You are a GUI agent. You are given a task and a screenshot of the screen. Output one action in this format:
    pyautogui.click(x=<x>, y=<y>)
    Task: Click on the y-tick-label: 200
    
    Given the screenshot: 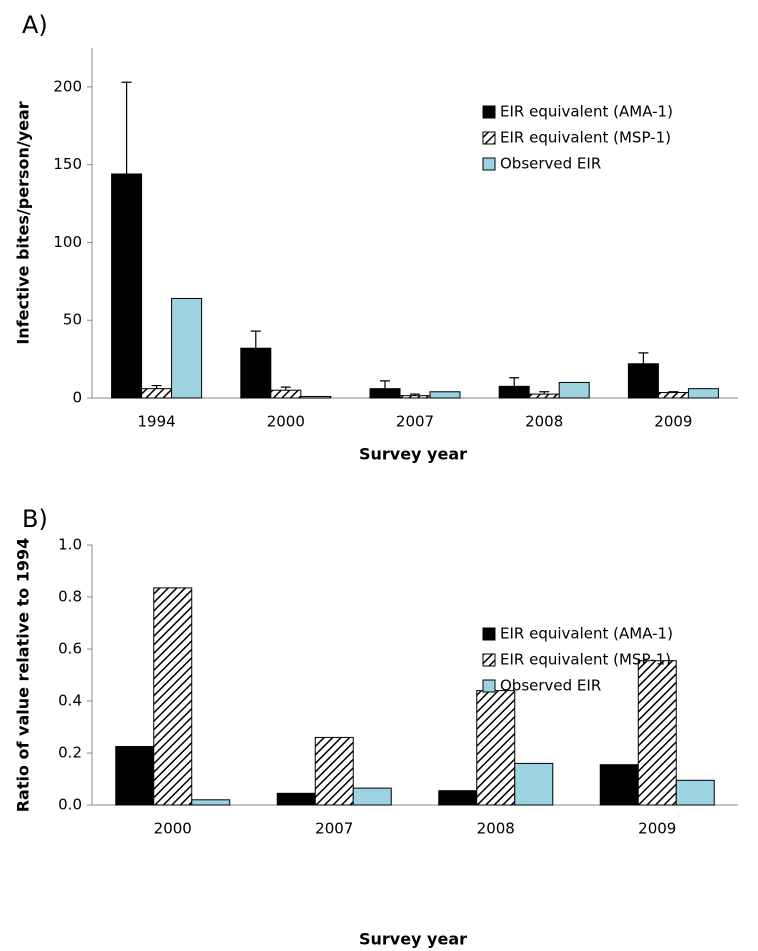 What is the action you would take?
    pyautogui.click(x=67, y=86)
    